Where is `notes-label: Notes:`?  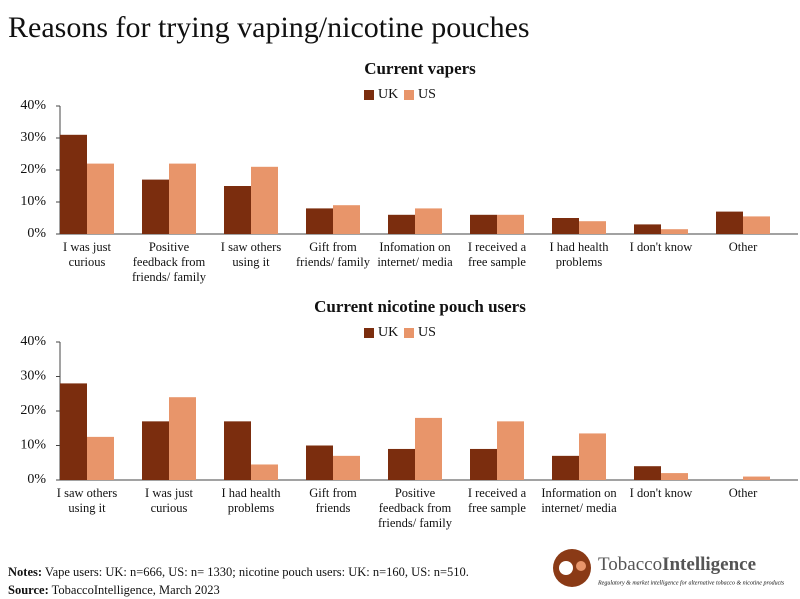
notes-label: Notes: is located at coordinates (25, 572).